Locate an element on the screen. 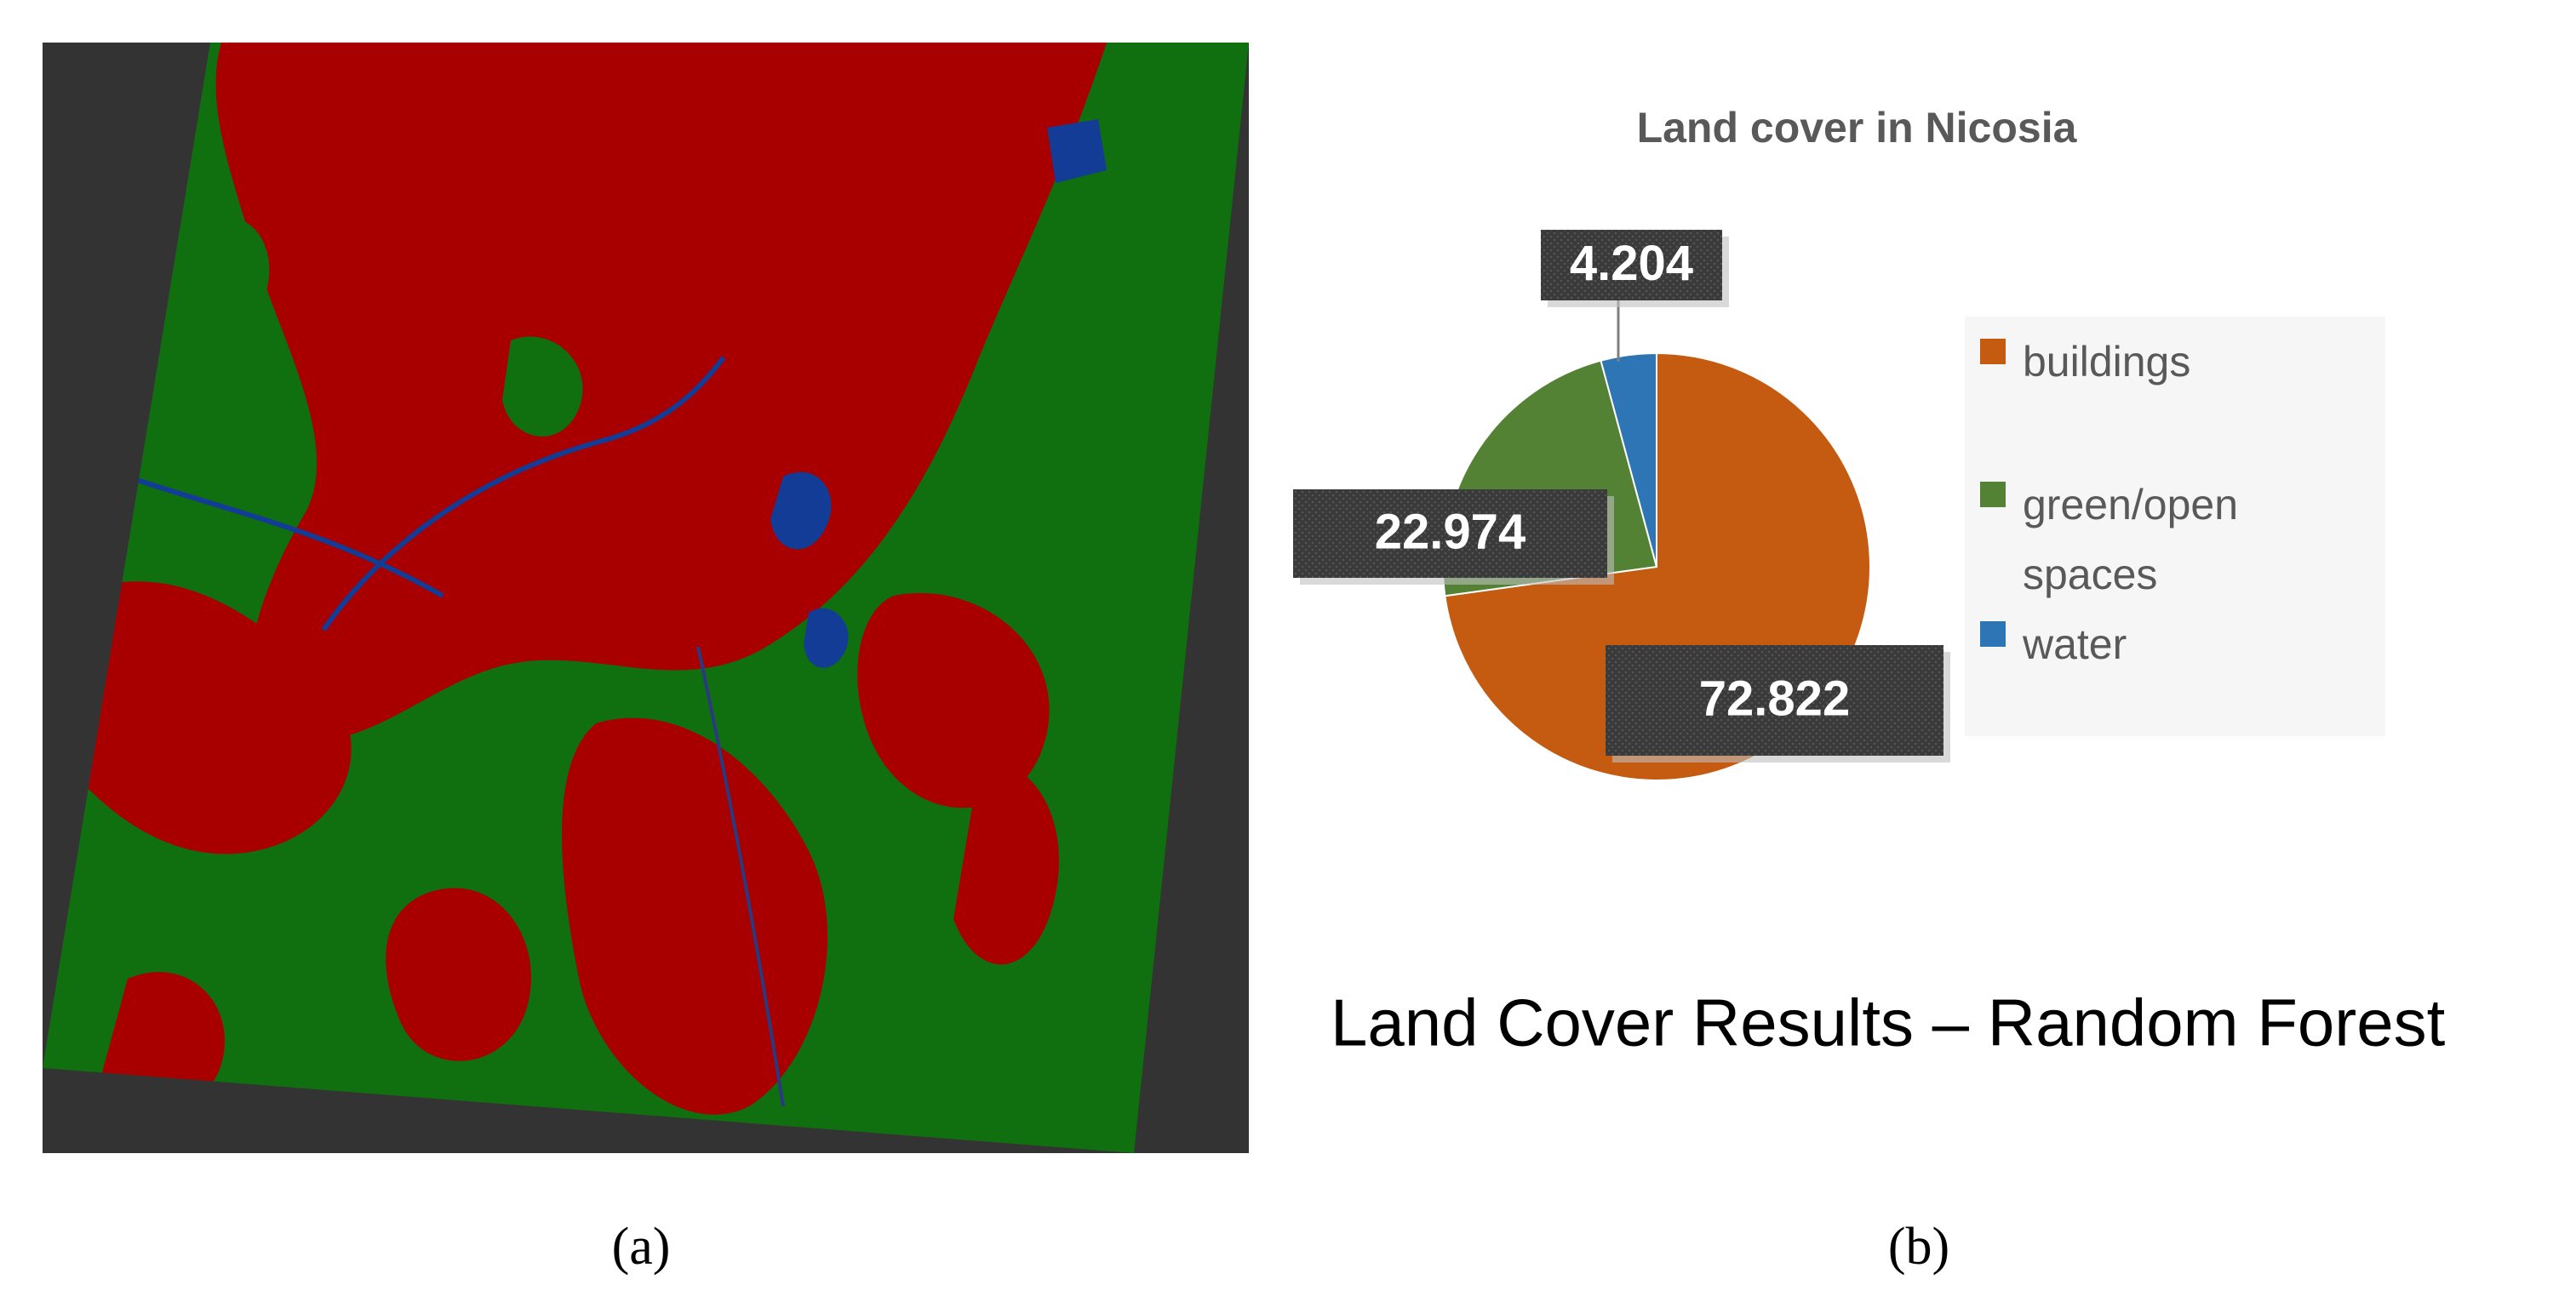 The image size is (2576, 1308). legend: buildings green/open spaces water is located at coordinates (2175, 526).